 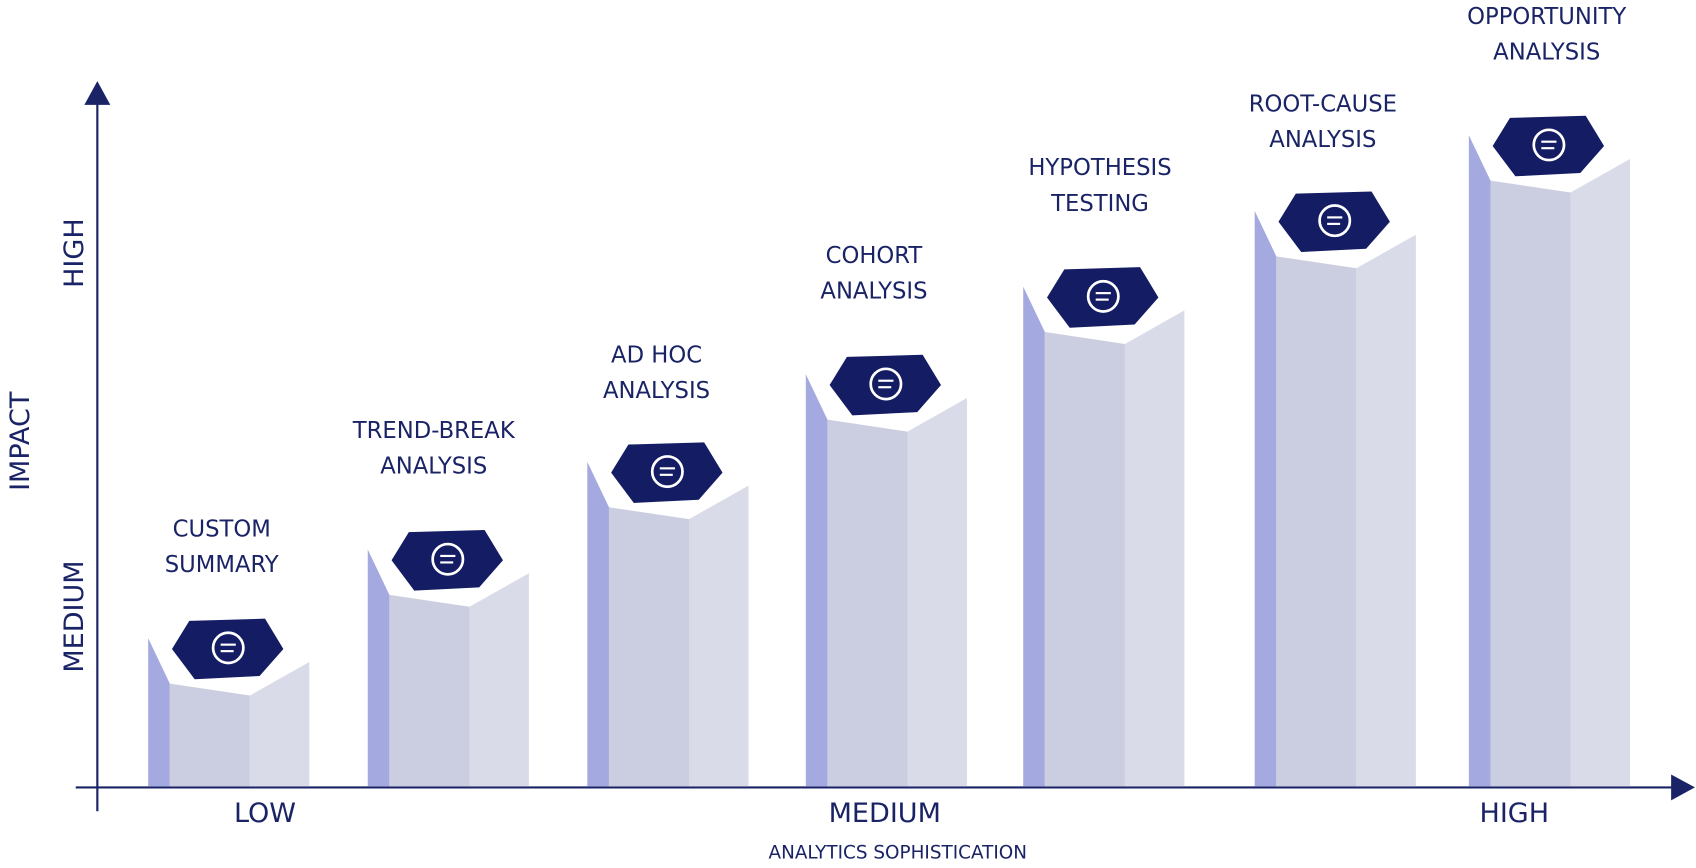 What do you see at coordinates (1099, 168) in the screenshot?
I see `step-label: HYPOTHESIS` at bounding box center [1099, 168].